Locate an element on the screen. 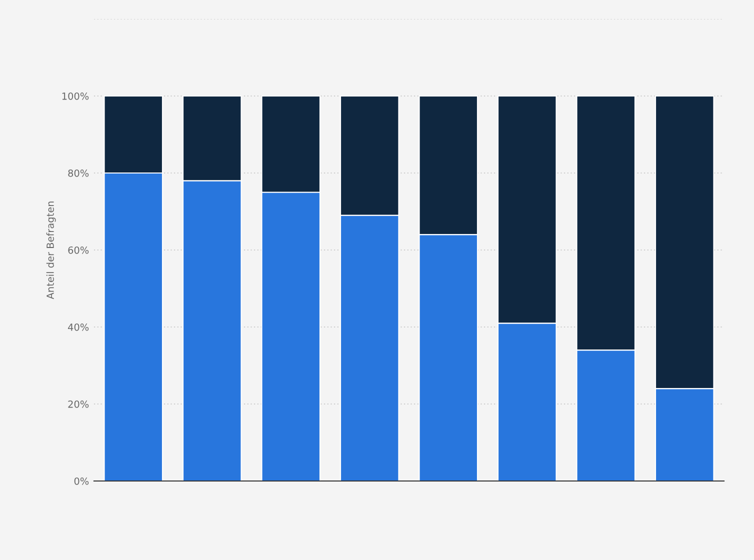 The height and width of the screenshot is (560, 754). y-tick-label: 0% is located at coordinates (81, 481).